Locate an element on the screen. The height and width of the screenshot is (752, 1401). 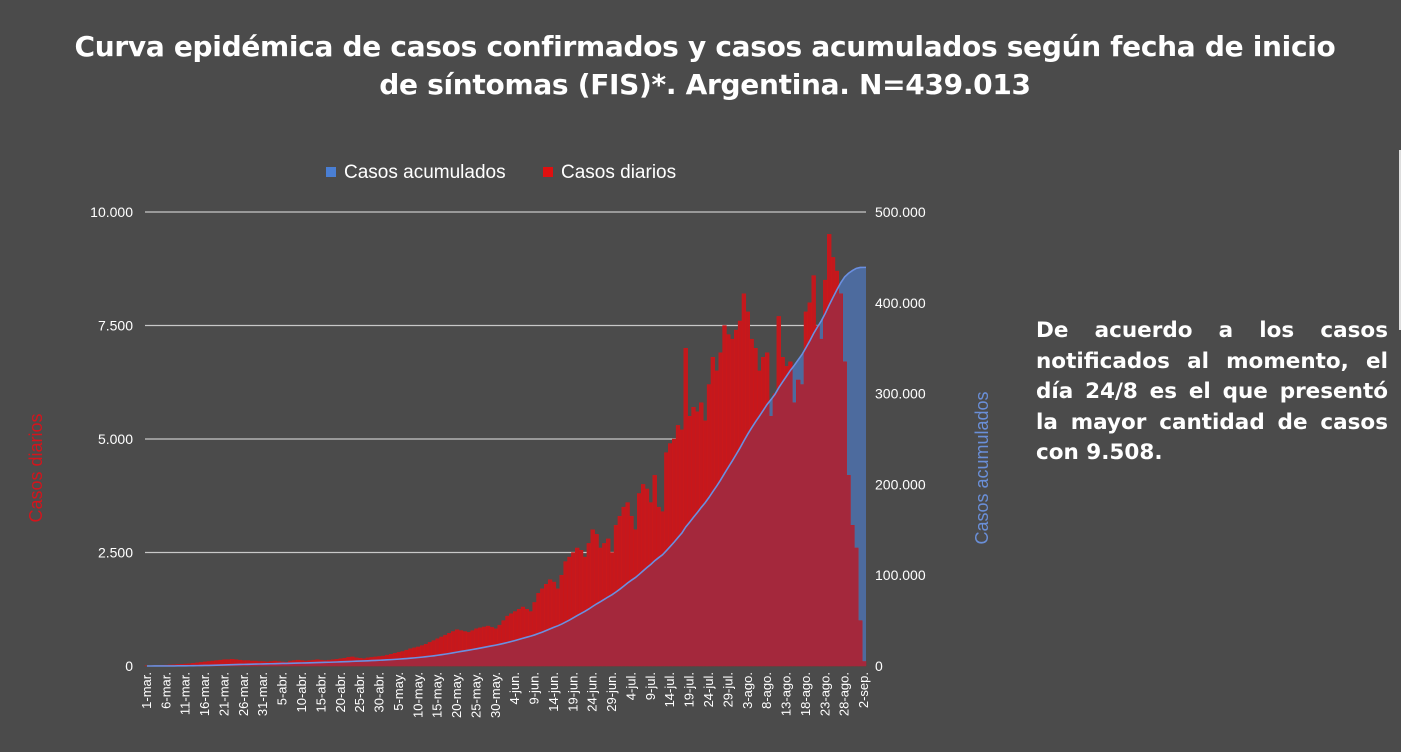
x-axis-tick-label: 28-ago. is located at coordinates (844, 694).